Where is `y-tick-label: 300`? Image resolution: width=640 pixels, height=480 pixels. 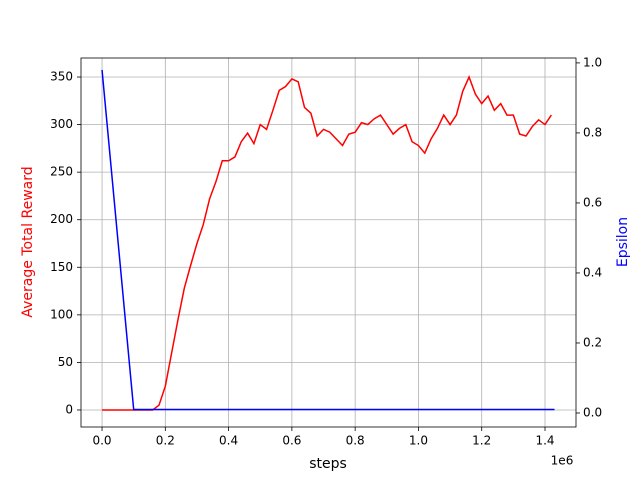 y-tick-label: 300 is located at coordinates (61, 124).